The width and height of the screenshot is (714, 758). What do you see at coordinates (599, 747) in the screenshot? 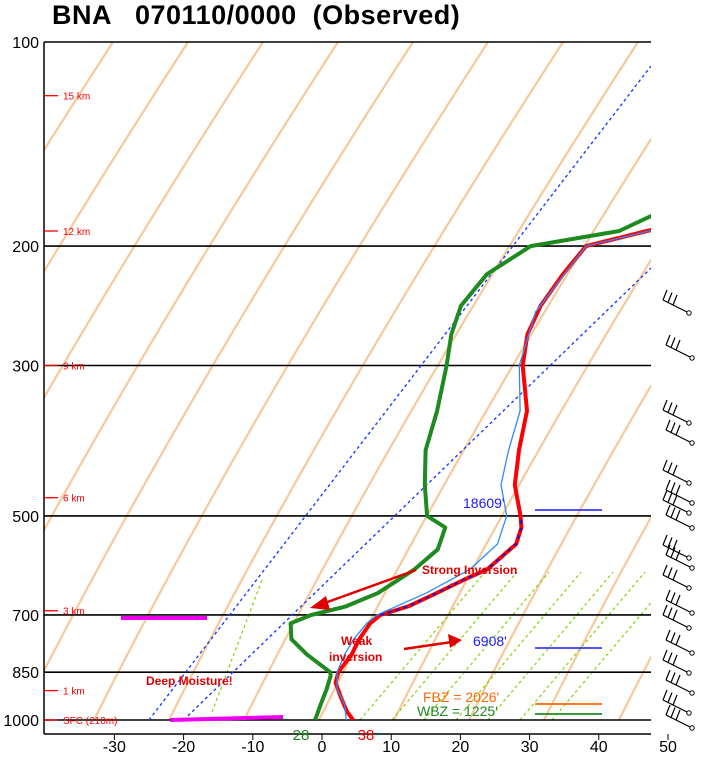
I see `x-tick-label: 40` at bounding box center [599, 747].